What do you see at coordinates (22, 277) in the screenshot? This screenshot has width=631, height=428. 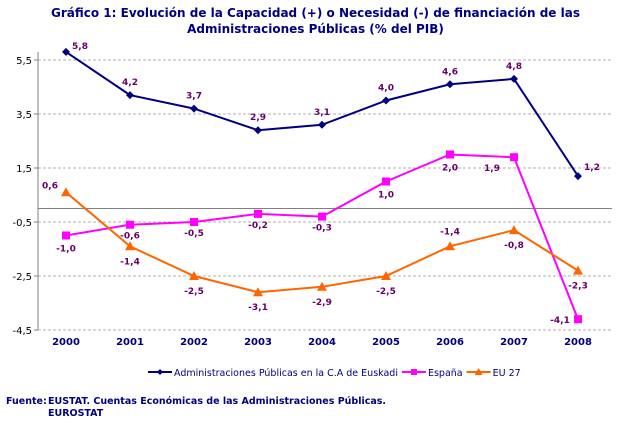 I see `y-tick-label: -2,5` at bounding box center [22, 277].